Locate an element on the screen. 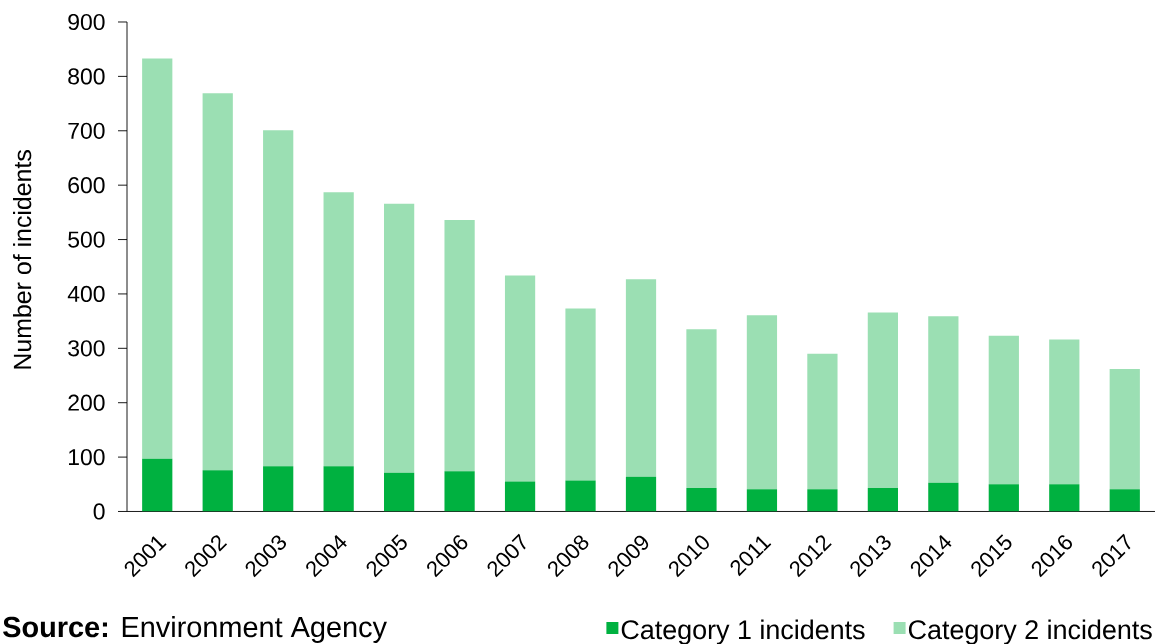 The image size is (1158, 644). y-tick-label: 600 is located at coordinates (86, 185).